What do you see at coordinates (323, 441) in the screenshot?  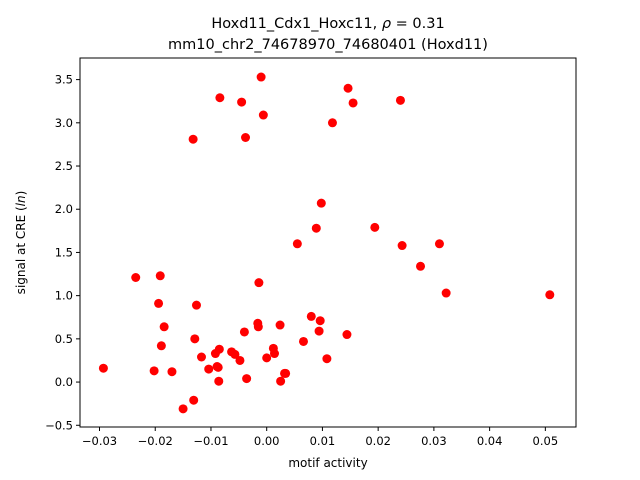 I see `x-tick-label: 0.01` at bounding box center [323, 441].